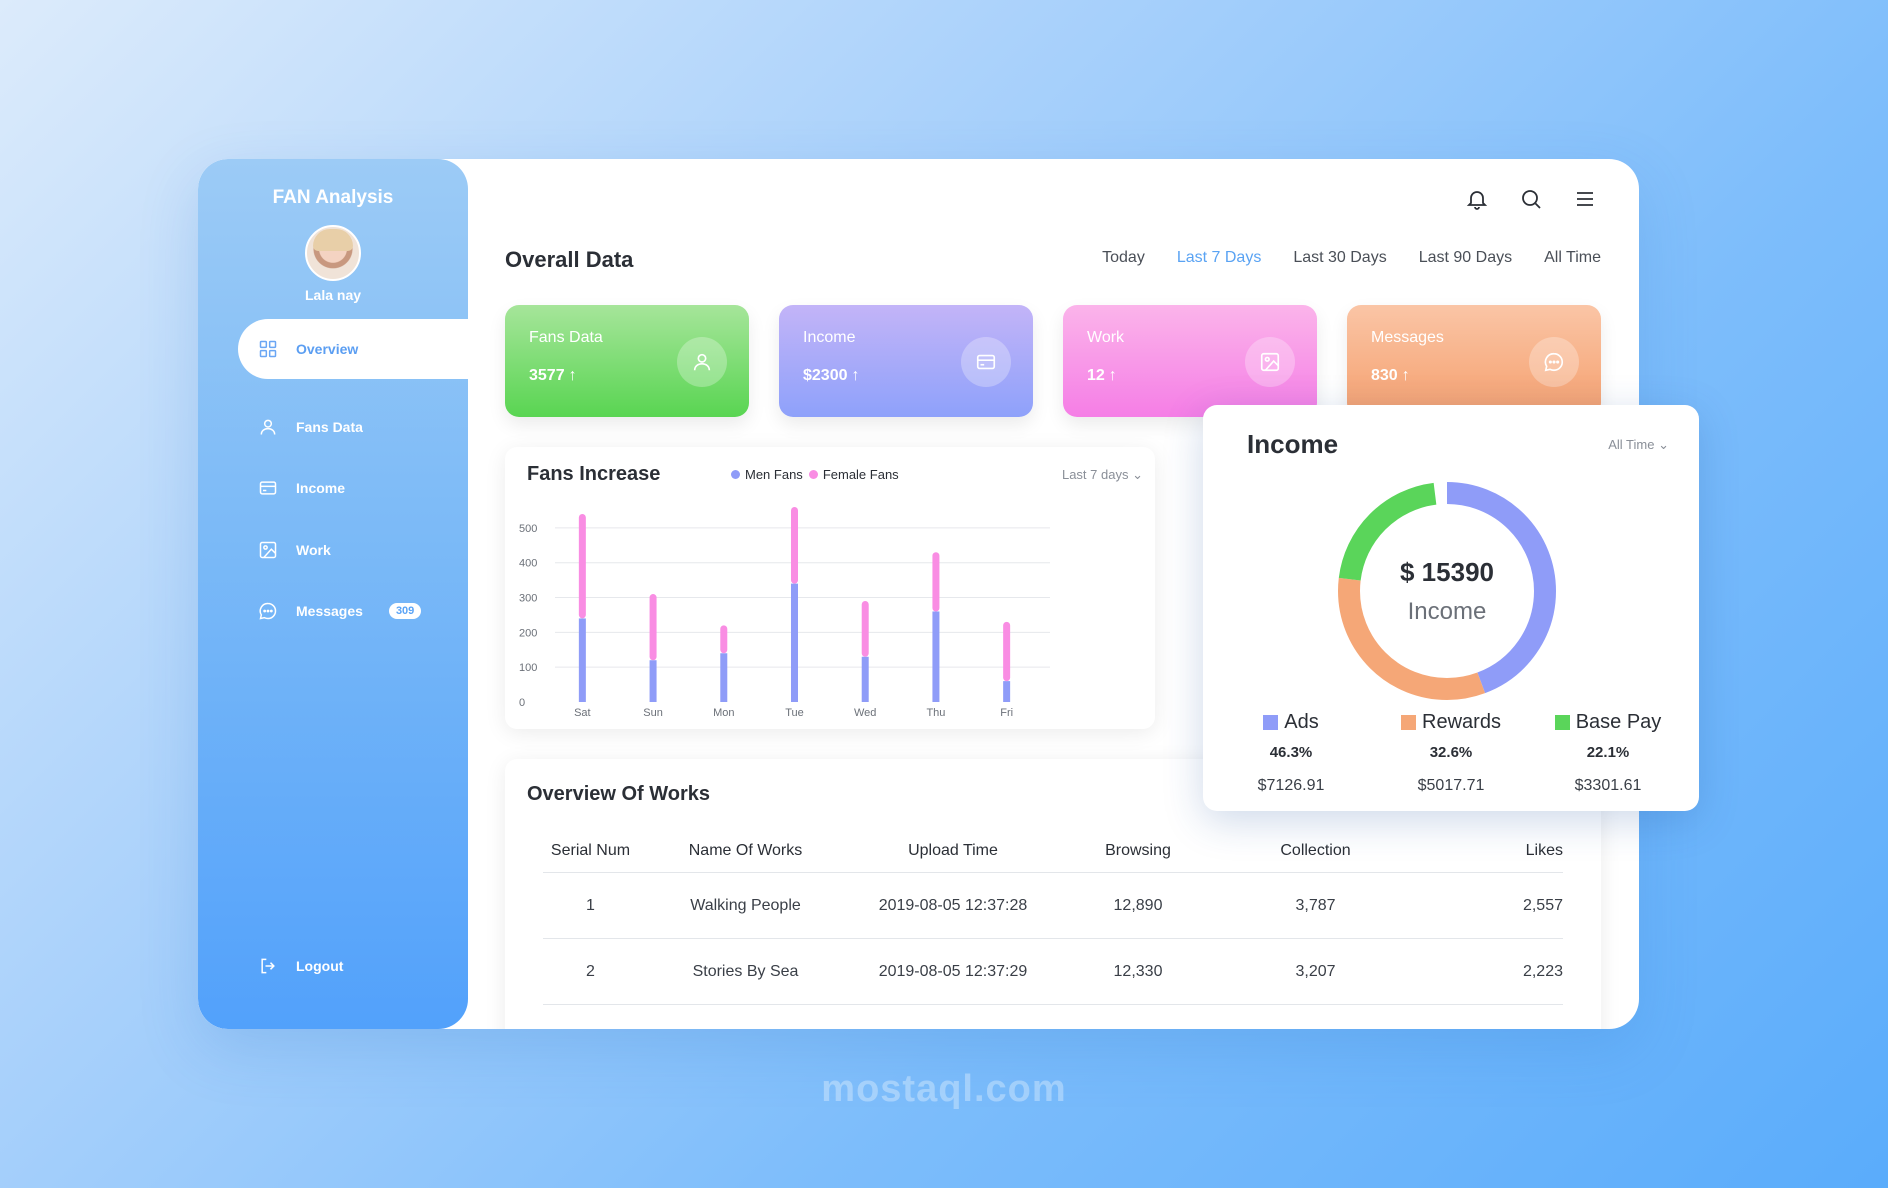  Describe the element at coordinates (522, 703) in the screenshot. I see `y-tick-label: 0` at that location.